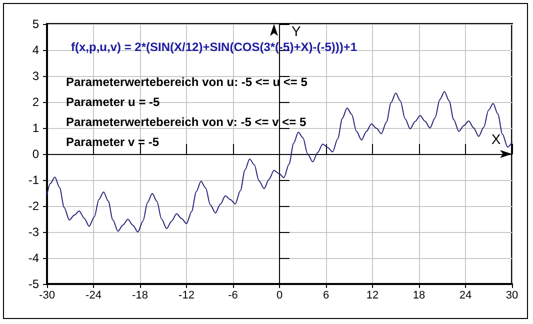  Describe the element at coordinates (496, 139) in the screenshot. I see `x-axis-title: X` at that location.